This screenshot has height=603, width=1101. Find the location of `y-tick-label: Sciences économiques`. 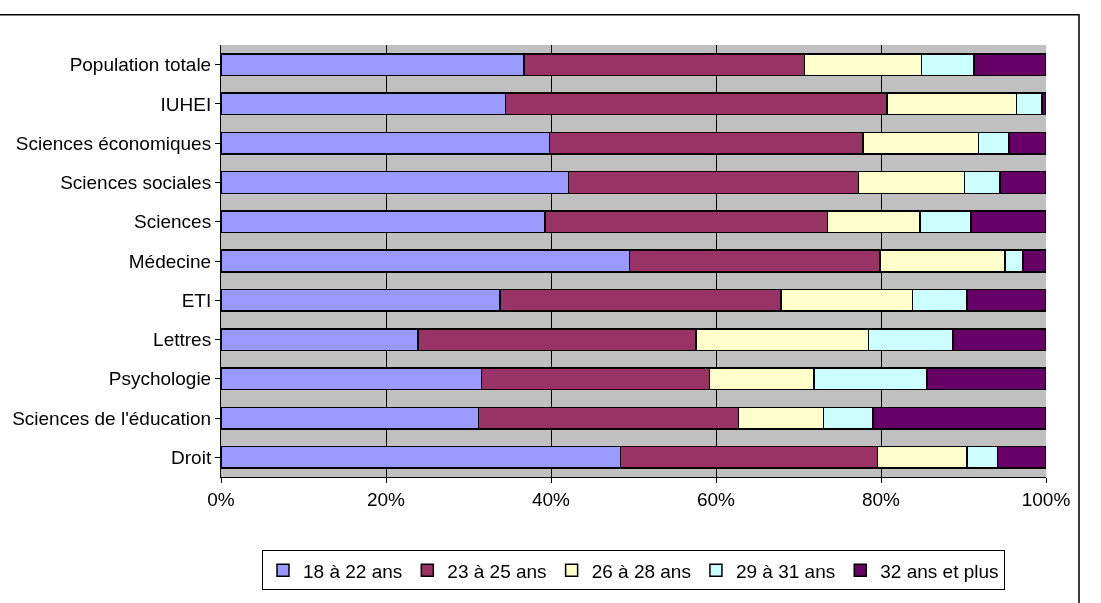

y-tick-label: Sciences économiques is located at coordinates (113, 143).